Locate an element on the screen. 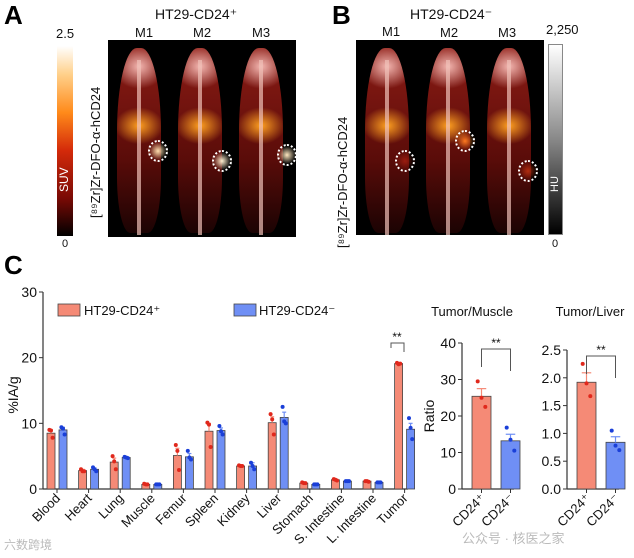  panel-a-title: HT29-CD24⁺ is located at coordinates (196, 14).